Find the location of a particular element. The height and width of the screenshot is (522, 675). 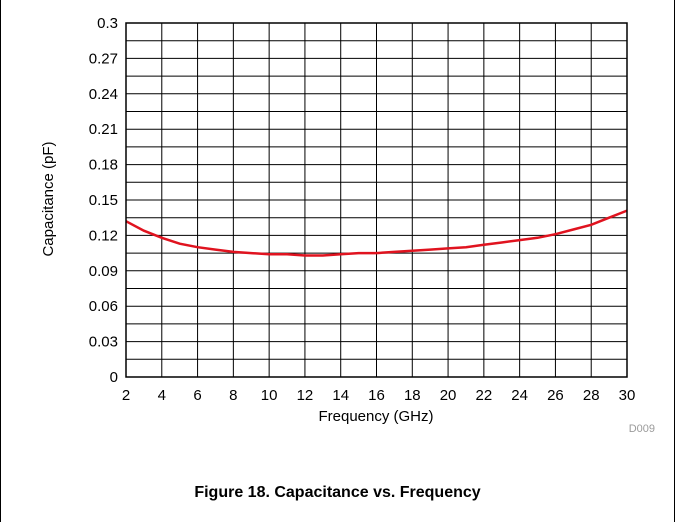

x-tick-labels: 2 4 6 8 10 12 14 16 18 20 22 24 26 28 30 is located at coordinates (379, 395).